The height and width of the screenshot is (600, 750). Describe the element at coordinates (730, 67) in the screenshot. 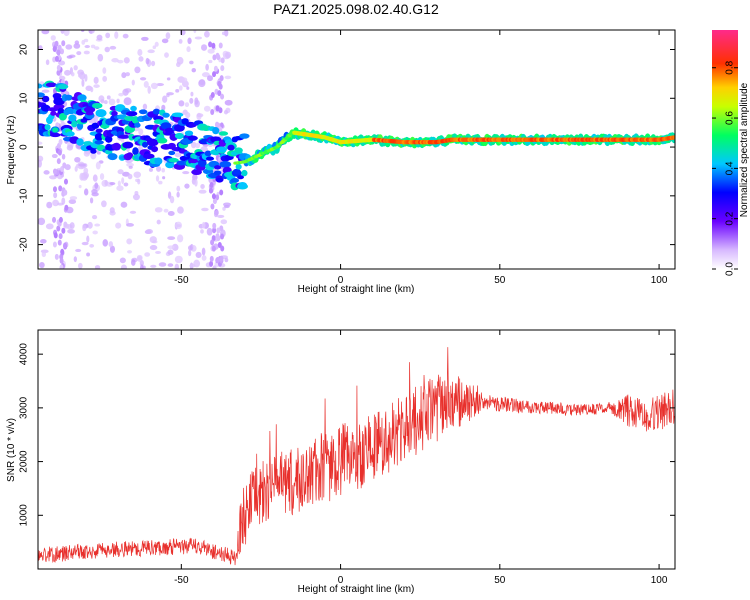

I see `colorbar-tick-label: 0.8` at that location.